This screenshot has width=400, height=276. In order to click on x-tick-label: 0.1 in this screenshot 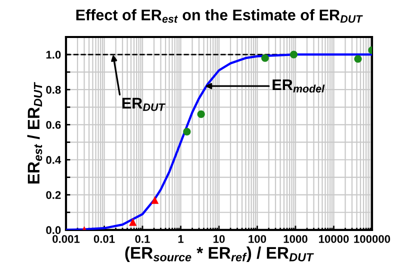, I will do `click(142, 239)`.